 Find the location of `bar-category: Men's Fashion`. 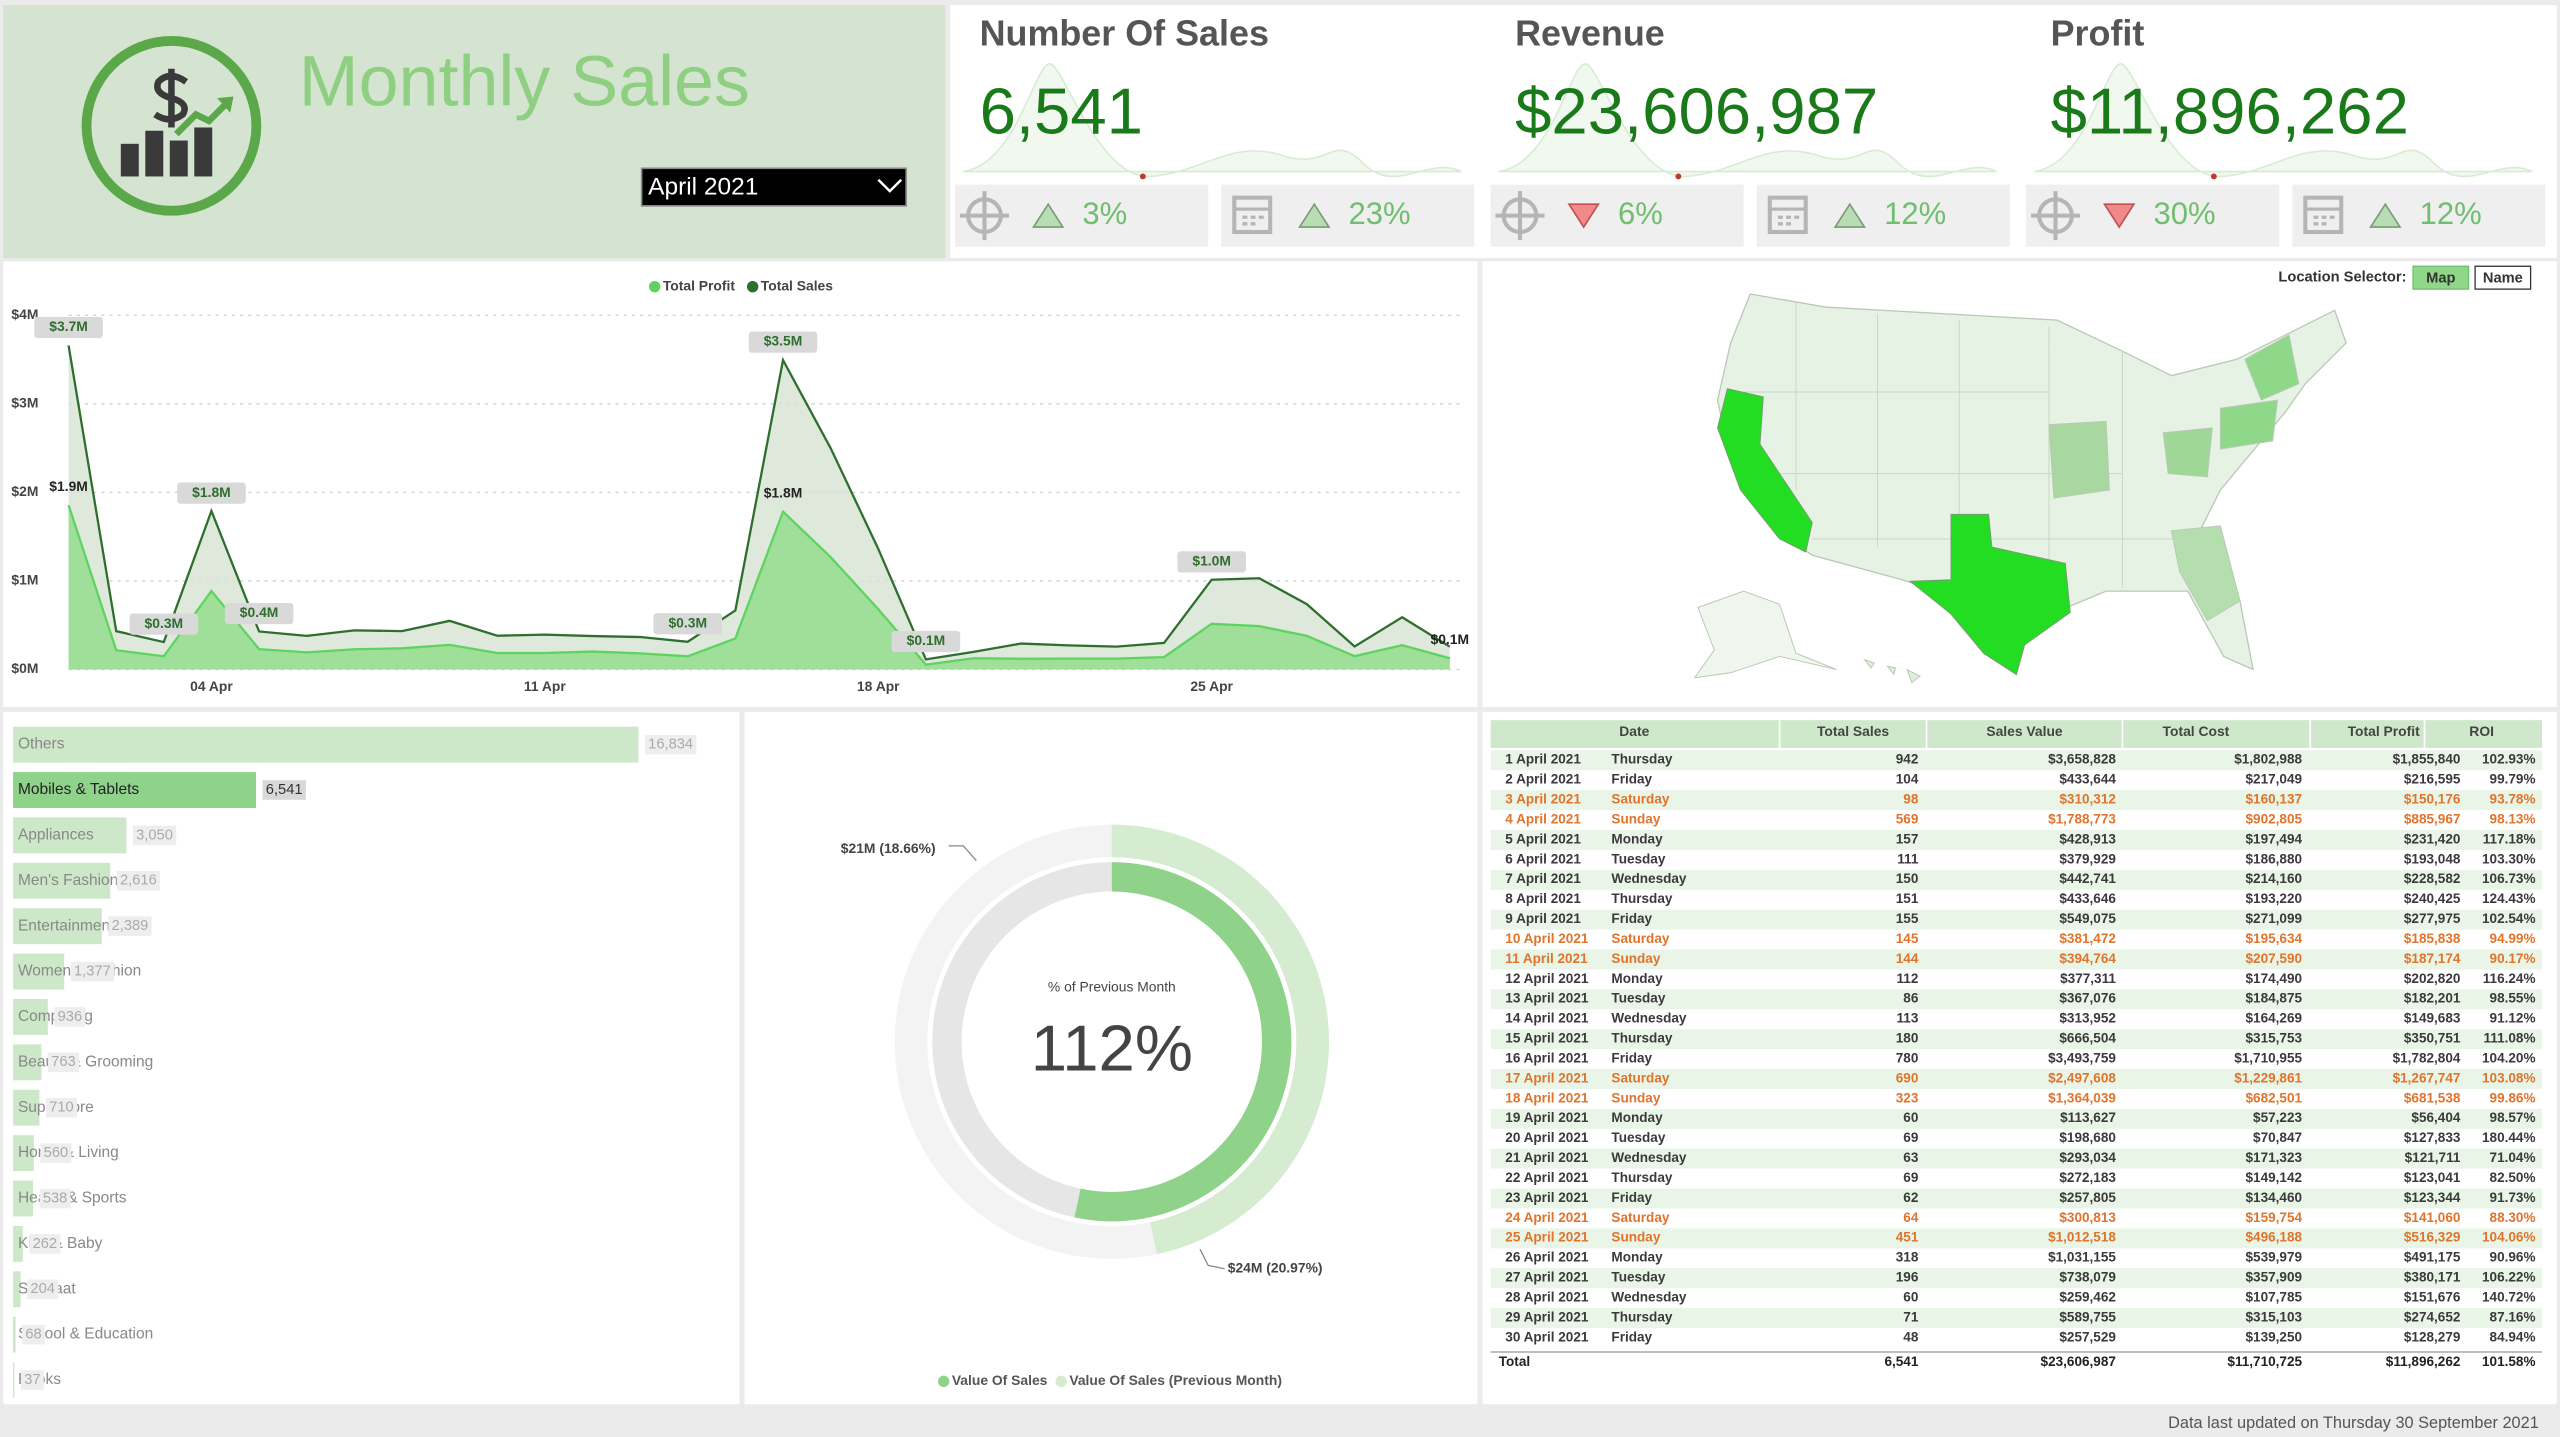

bar-category: Men's Fashion is located at coordinates (68, 880).